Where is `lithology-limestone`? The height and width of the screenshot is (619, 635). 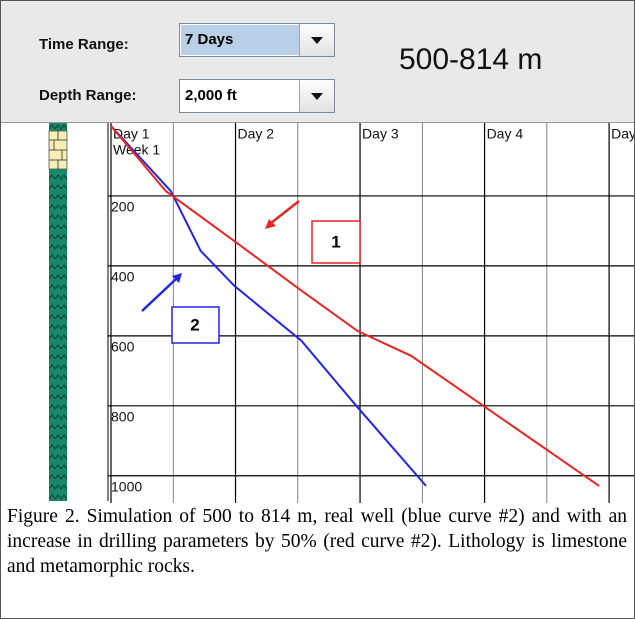 lithology-limestone is located at coordinates (58, 150).